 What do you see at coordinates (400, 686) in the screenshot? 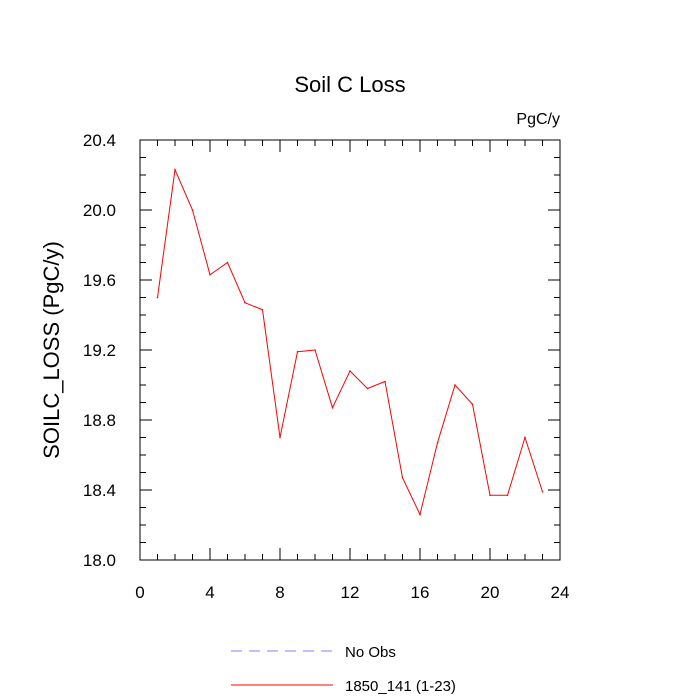
I see `legend-label: 1850_141 (1-23)` at bounding box center [400, 686].